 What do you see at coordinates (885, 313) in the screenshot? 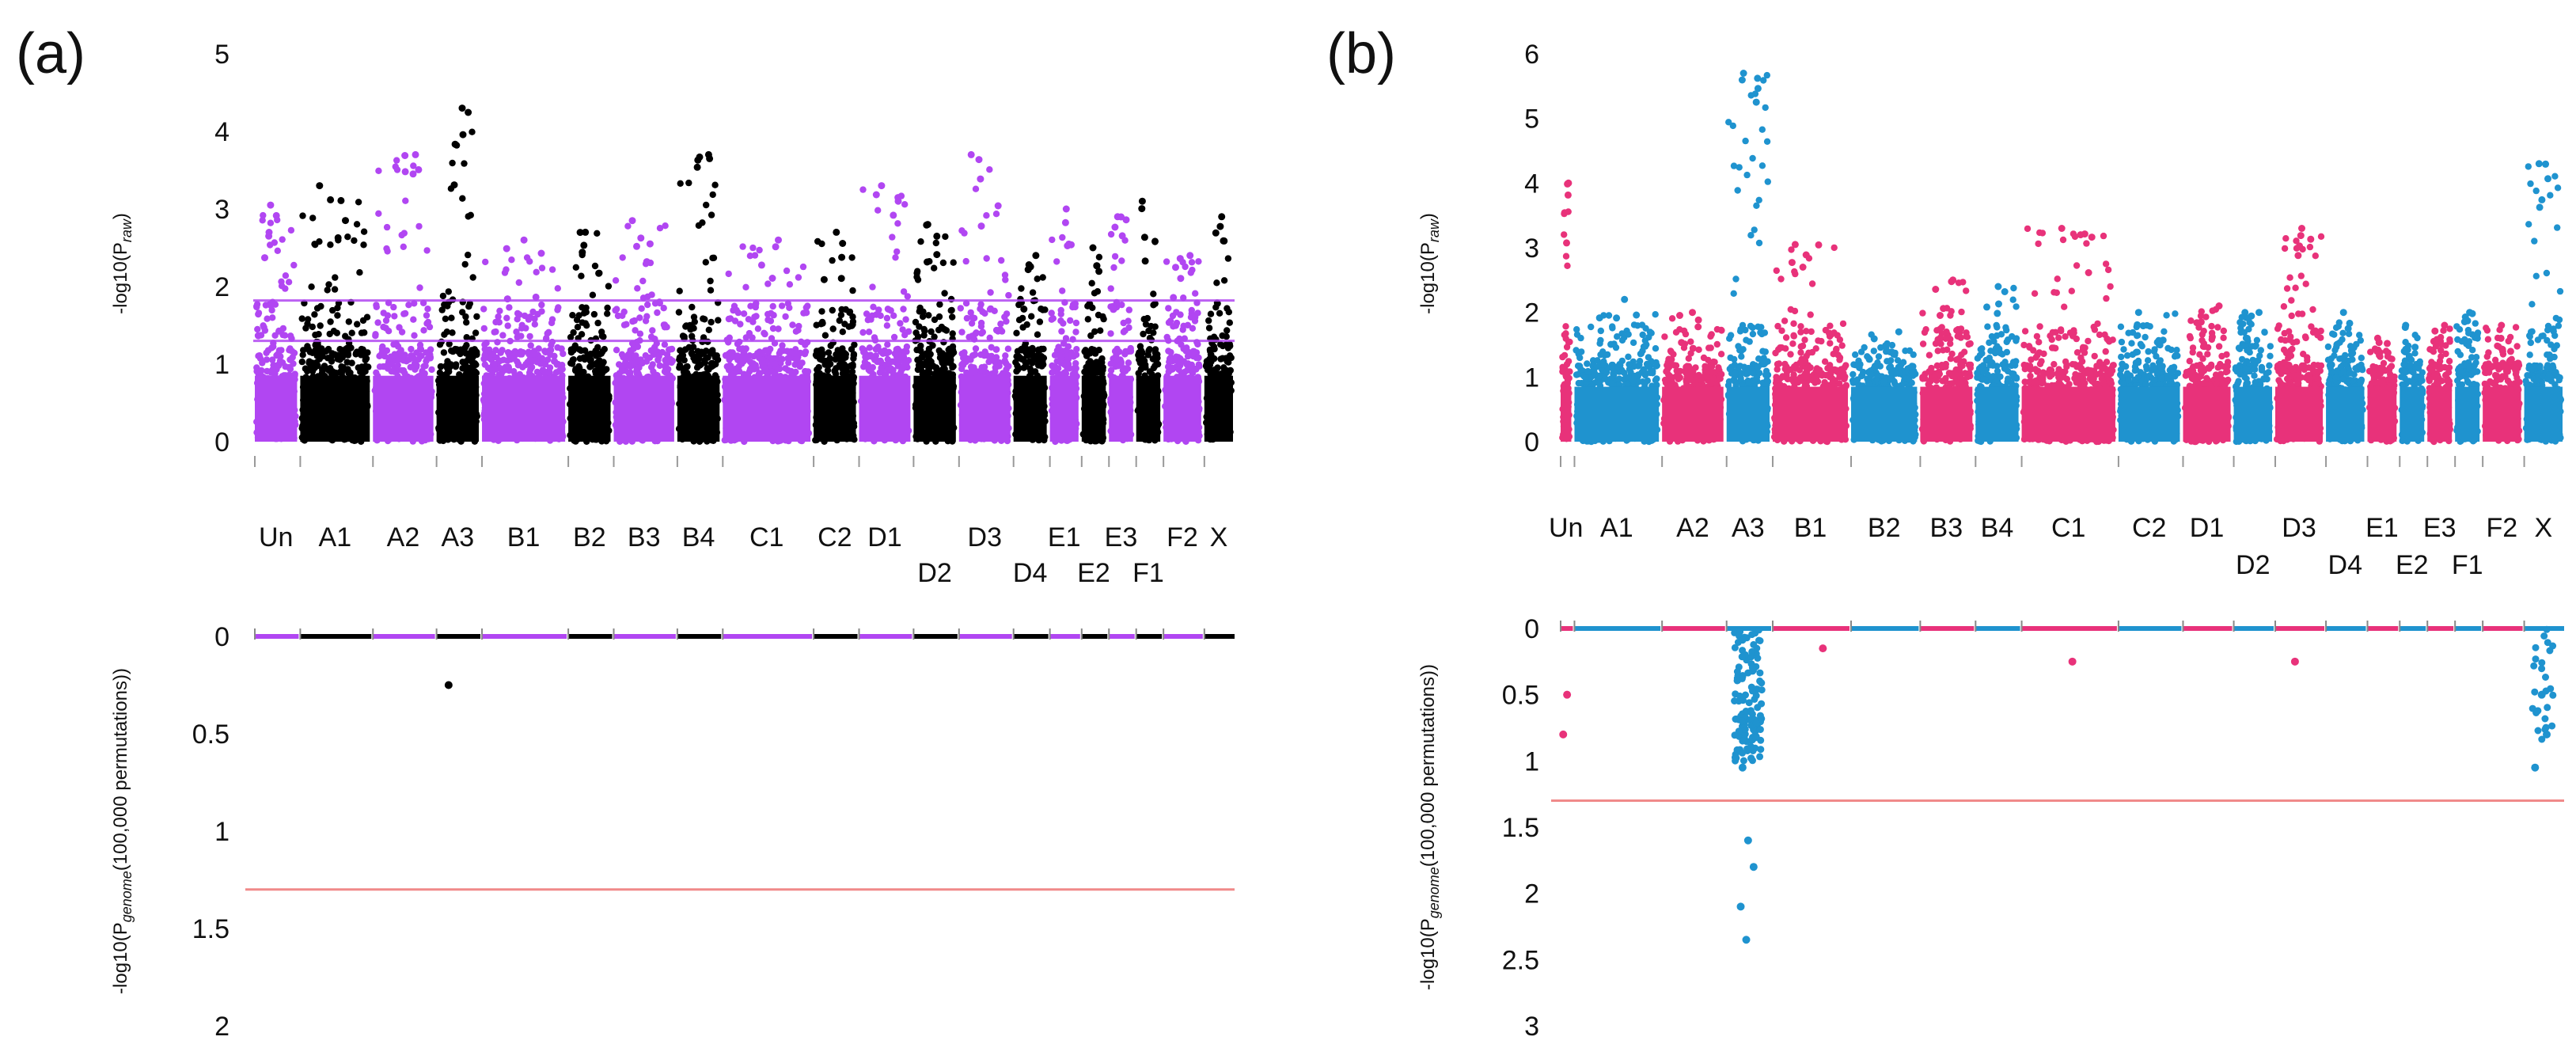
I see `chromosome-points-D1` at bounding box center [885, 313].